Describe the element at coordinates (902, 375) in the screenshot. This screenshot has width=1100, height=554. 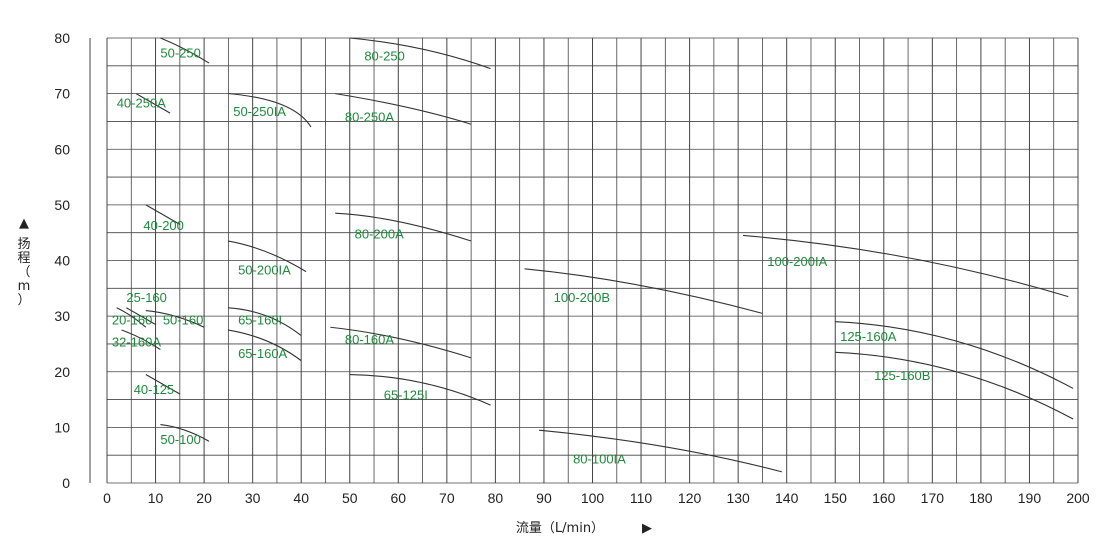
I see `curve-label: 125-160B` at that location.